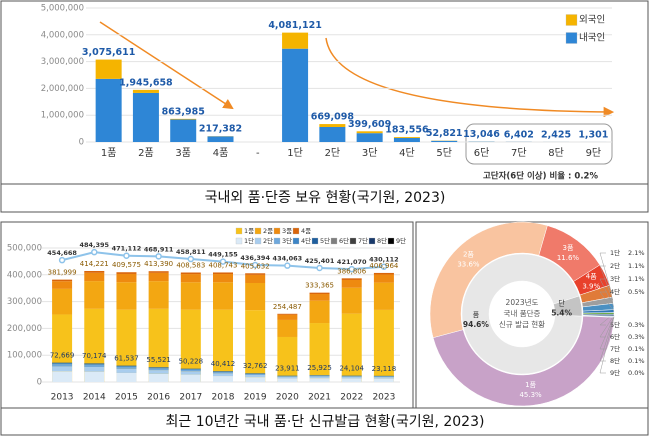  What do you see at coordinates (561, 313) in the screenshot?
I see `ring-value: 5.4%` at bounding box center [561, 313].